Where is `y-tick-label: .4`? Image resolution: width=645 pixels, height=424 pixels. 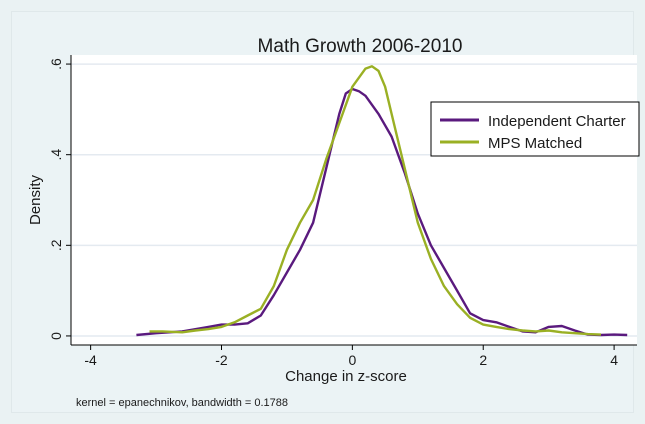 y-tick-label: .4 is located at coordinates (56, 155).